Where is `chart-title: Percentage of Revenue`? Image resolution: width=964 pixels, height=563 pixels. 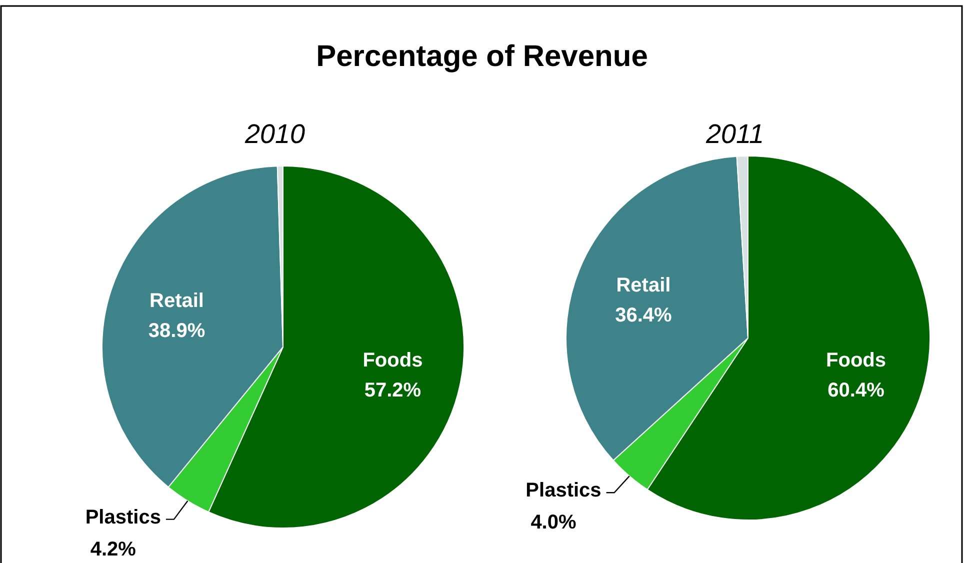
chart-title: Percentage of Revenue is located at coordinates (482, 56).